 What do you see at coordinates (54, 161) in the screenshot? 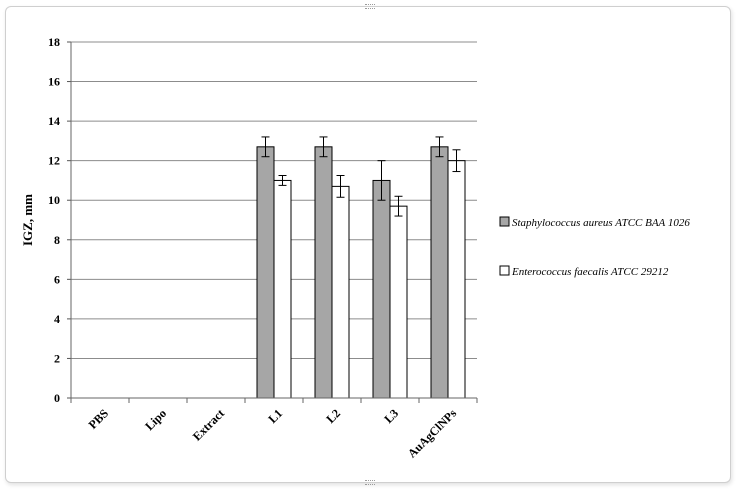
I see `y-tick-label: 12` at bounding box center [54, 161].